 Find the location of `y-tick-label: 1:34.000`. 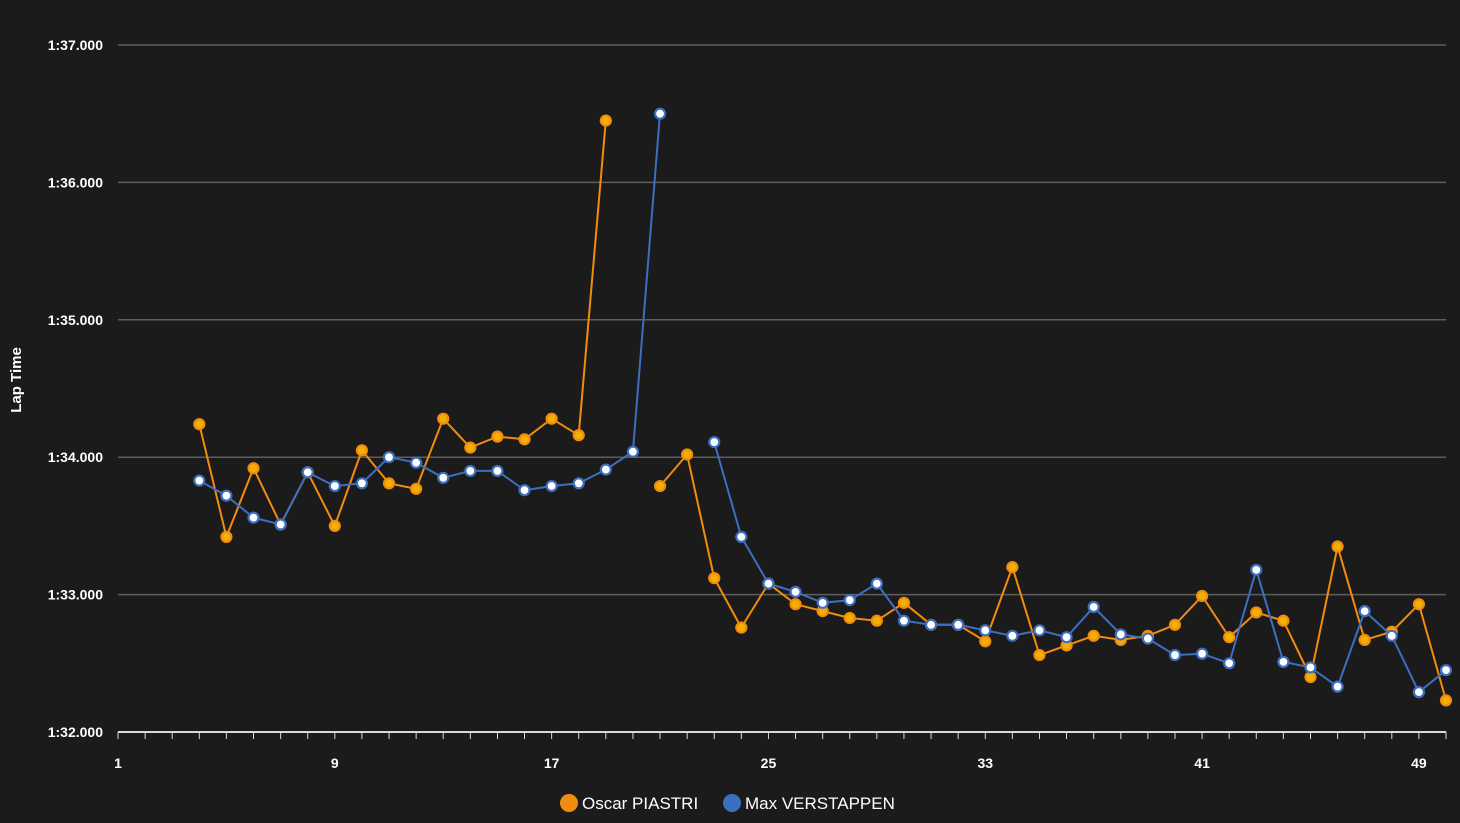

y-tick-label: 1:34.000 is located at coordinates (75, 457).